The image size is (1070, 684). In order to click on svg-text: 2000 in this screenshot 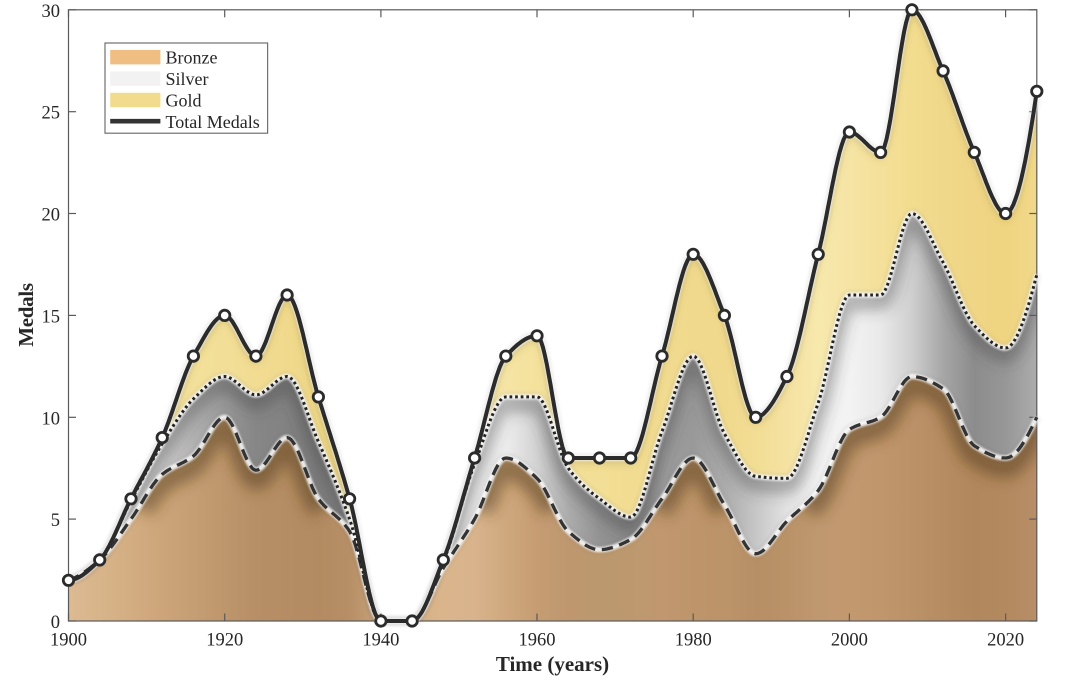, I will do `click(849, 641)`.